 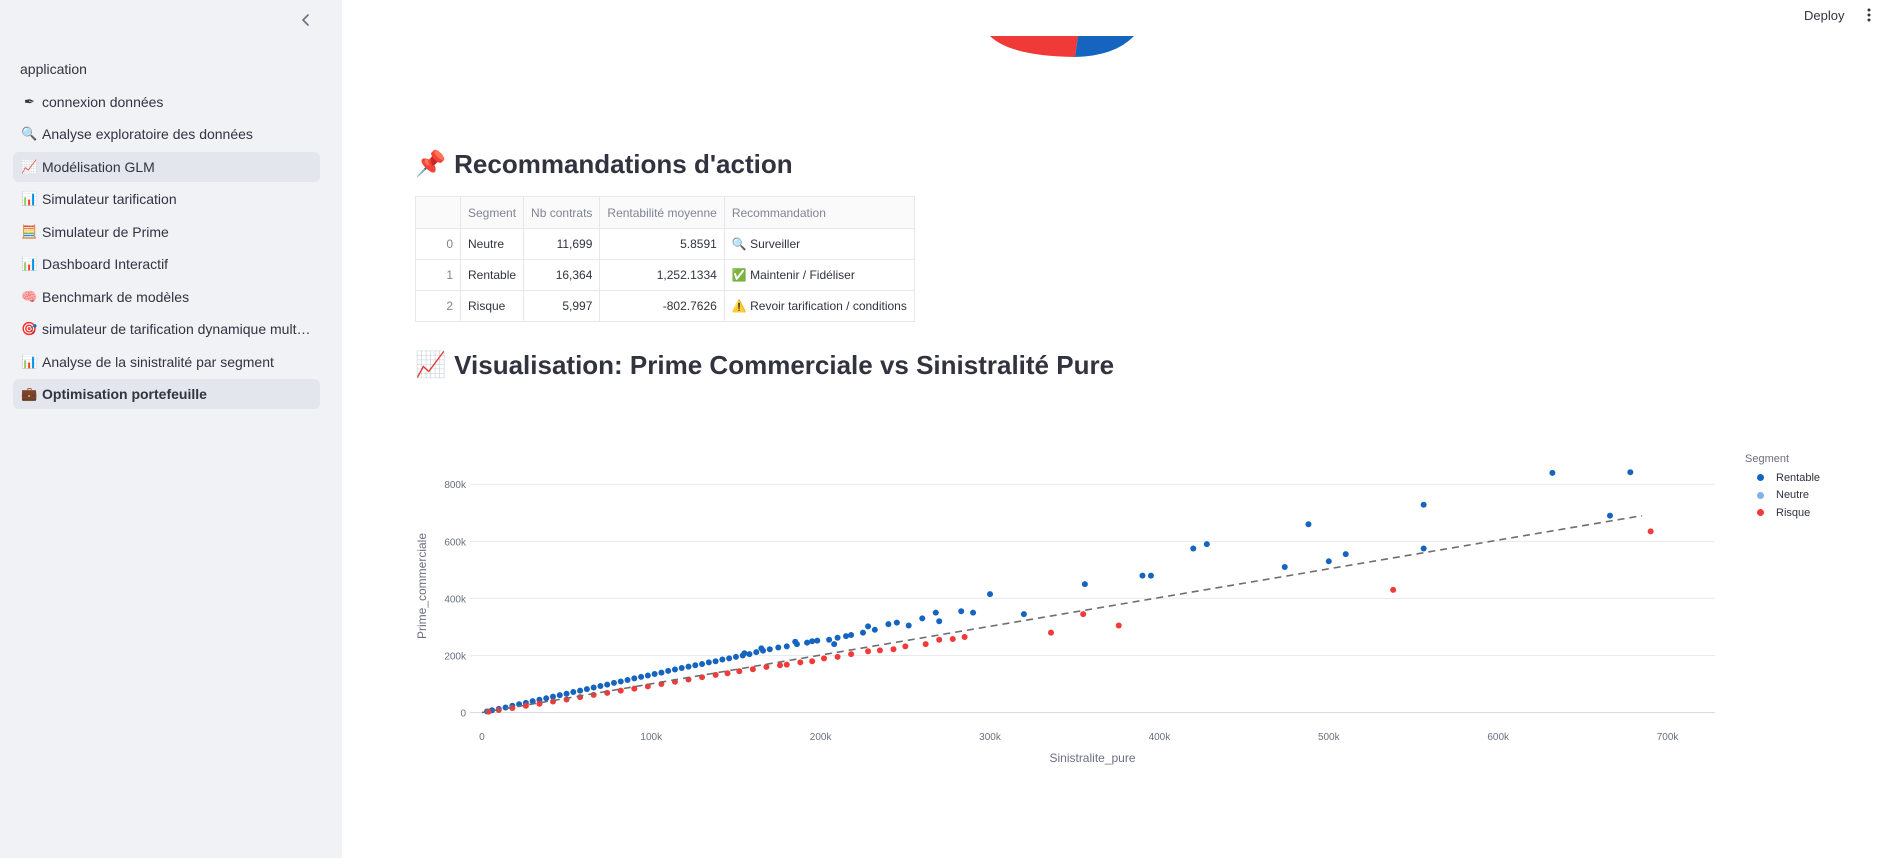 What do you see at coordinates (1668, 737) in the screenshot?
I see `x-tick-label: 700k` at bounding box center [1668, 737].